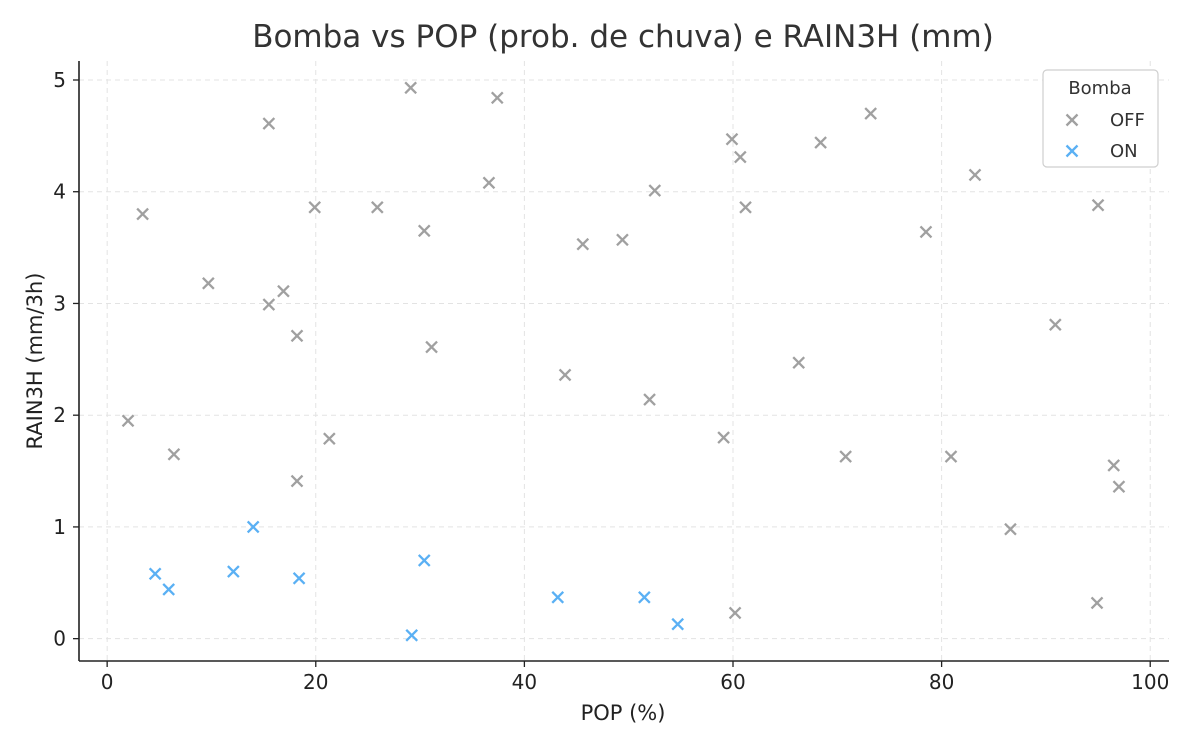 This screenshot has height=750, width=1200. Describe the element at coordinates (1072, 151) in the screenshot. I see `legend-marker-on` at that location.